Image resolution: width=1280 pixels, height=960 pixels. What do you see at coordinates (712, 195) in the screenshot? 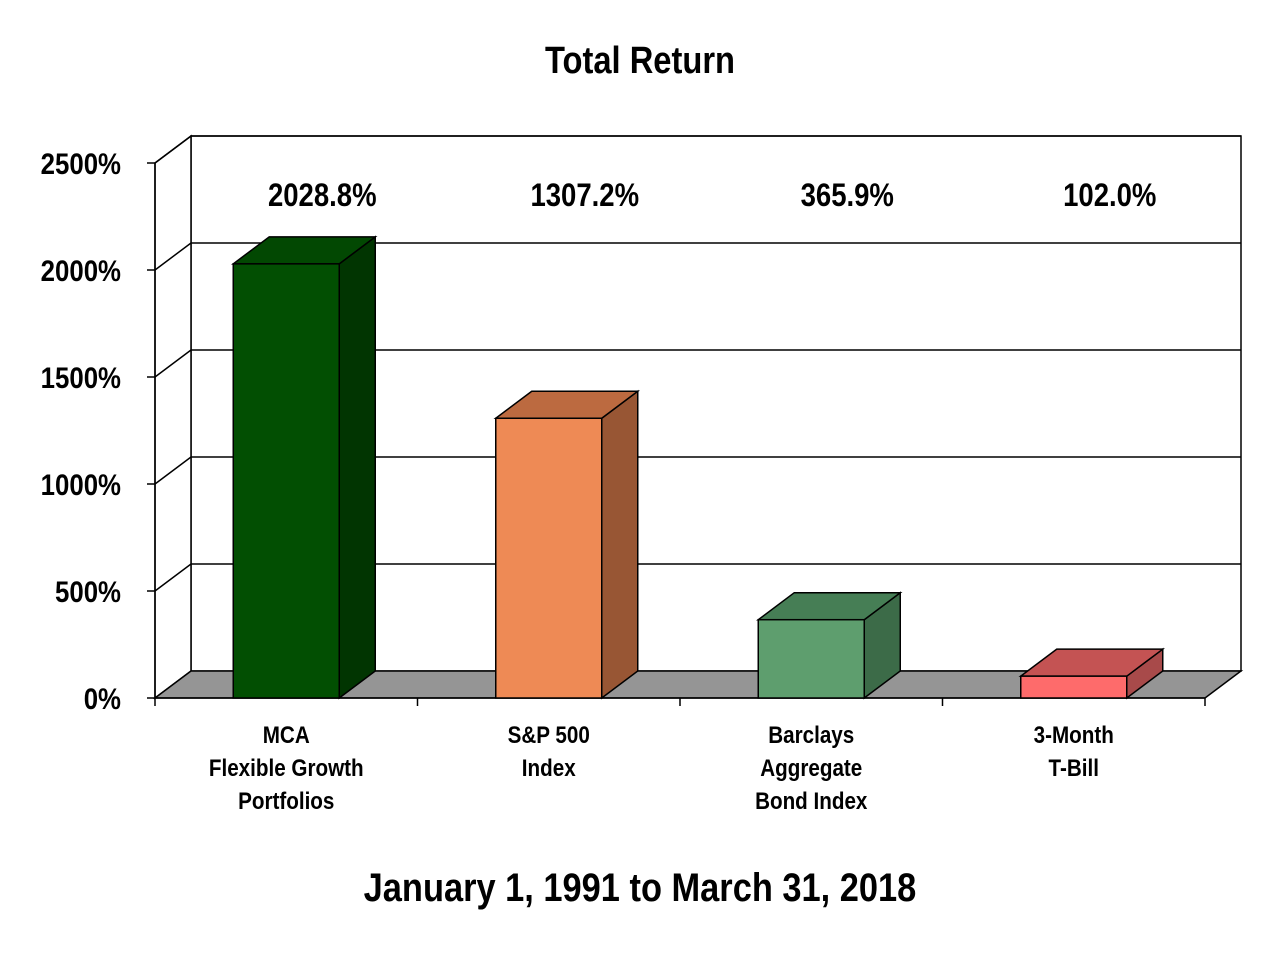
I see `data-labels: 2028.8% 1307.2% 365.9% 102.0%` at bounding box center [712, 195].